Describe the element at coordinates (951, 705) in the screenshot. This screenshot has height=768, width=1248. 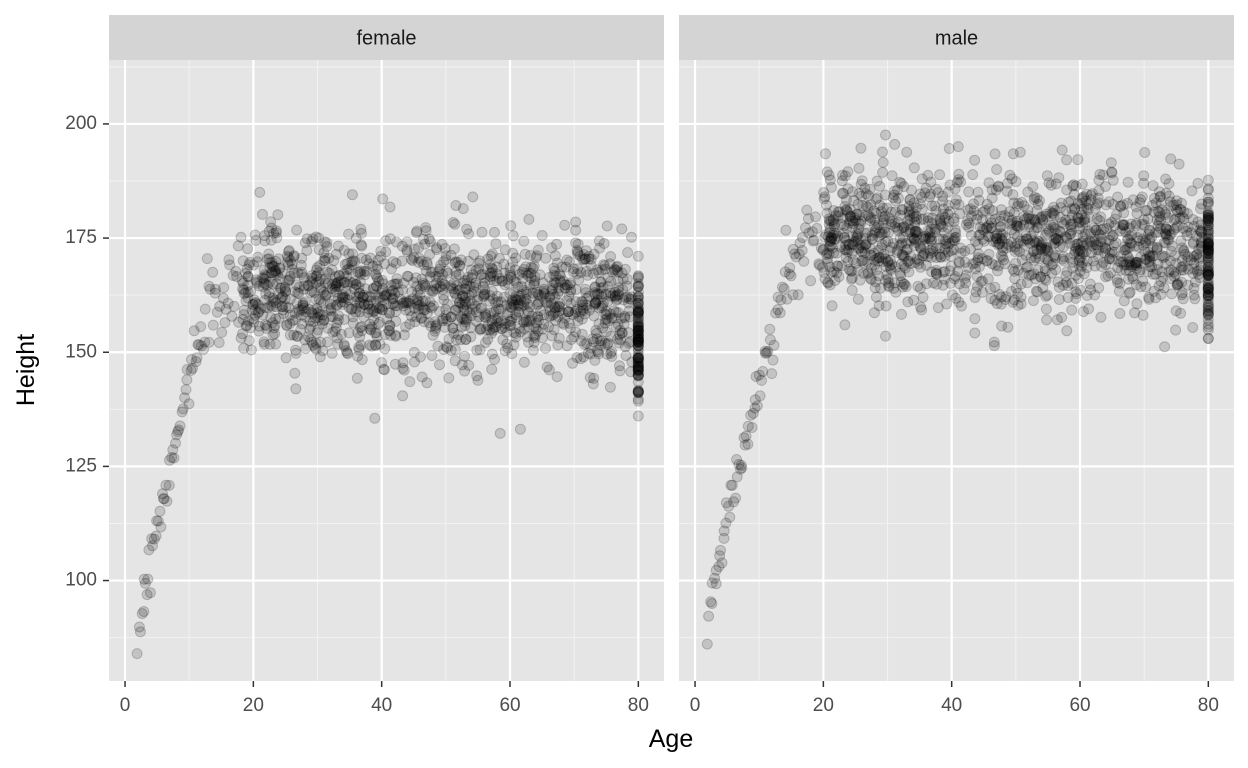
I see `x-tick-label: 40` at that location.